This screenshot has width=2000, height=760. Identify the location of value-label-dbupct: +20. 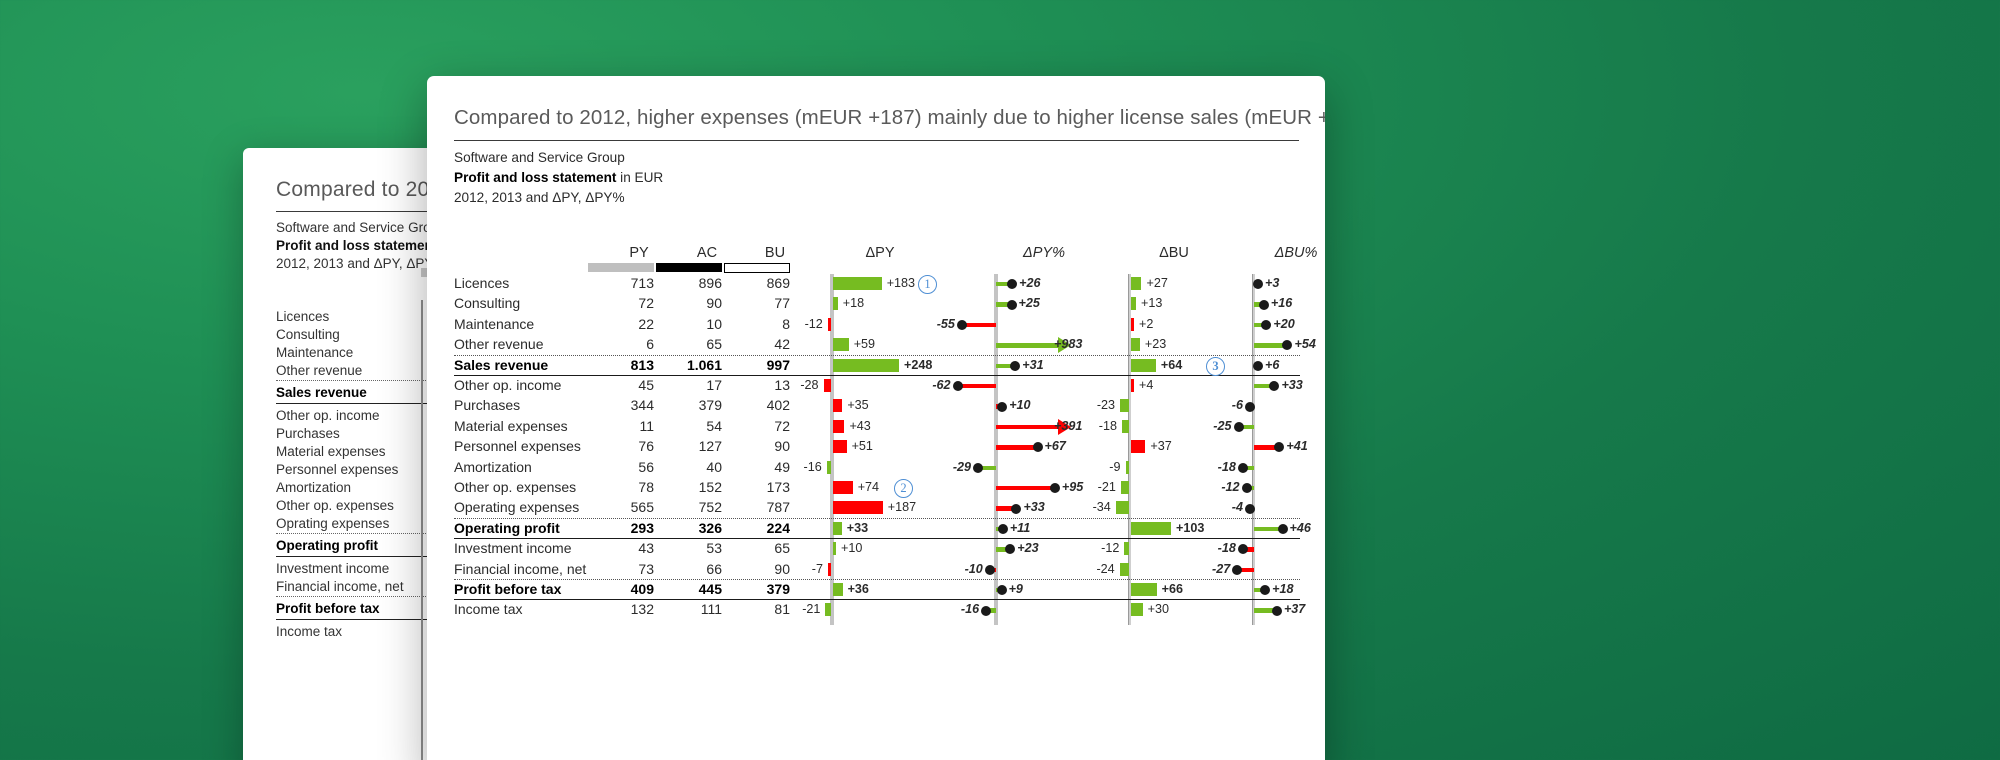
(1284, 323).